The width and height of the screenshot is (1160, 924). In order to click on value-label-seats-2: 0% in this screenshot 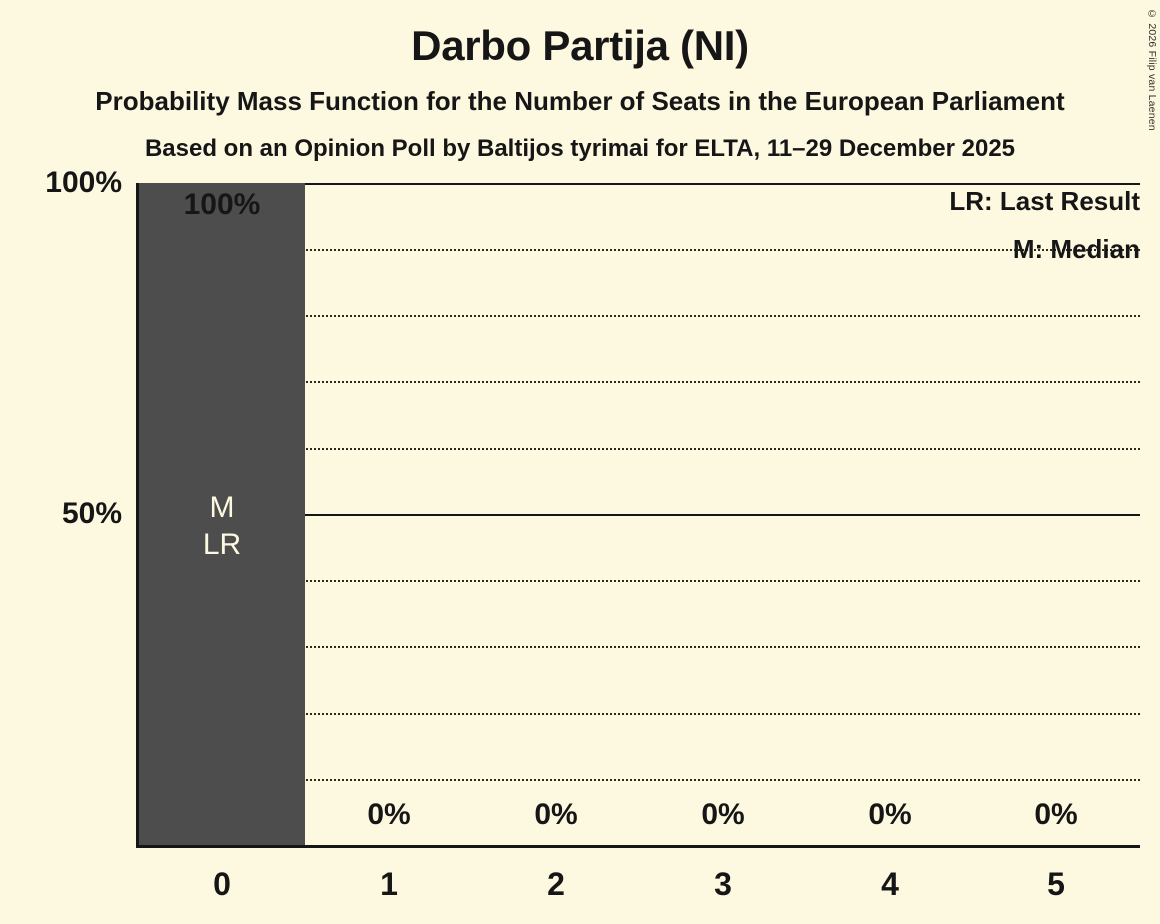, I will do `click(556, 814)`.